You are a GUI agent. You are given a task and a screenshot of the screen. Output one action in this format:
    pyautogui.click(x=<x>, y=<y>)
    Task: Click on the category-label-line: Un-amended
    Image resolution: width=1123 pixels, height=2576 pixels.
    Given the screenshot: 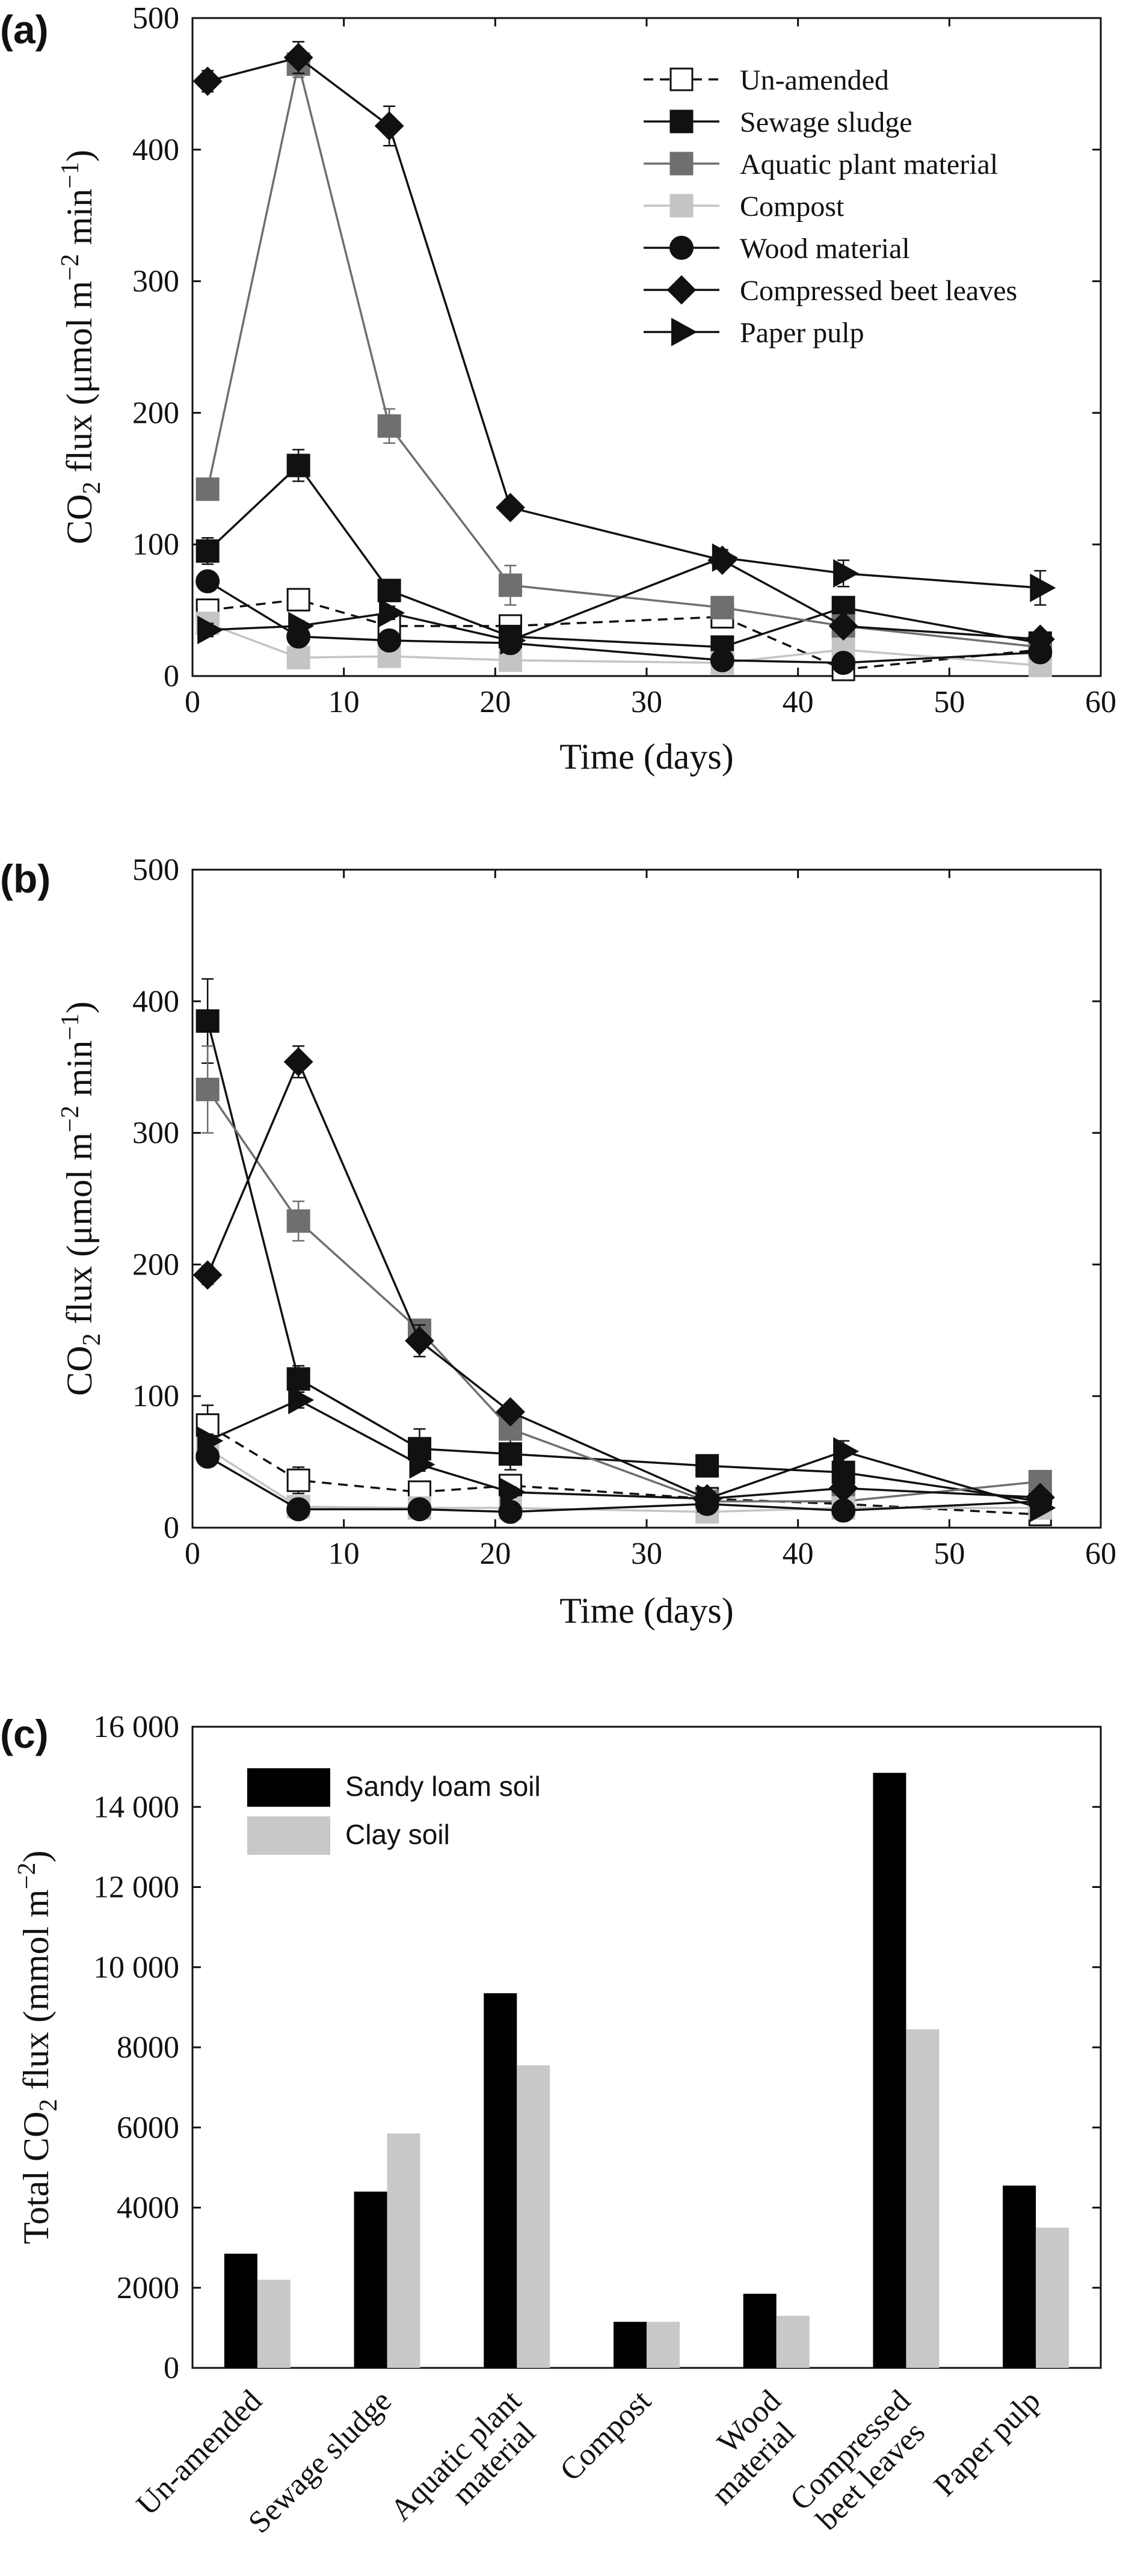 What is the action you would take?
    pyautogui.click(x=199, y=2453)
    